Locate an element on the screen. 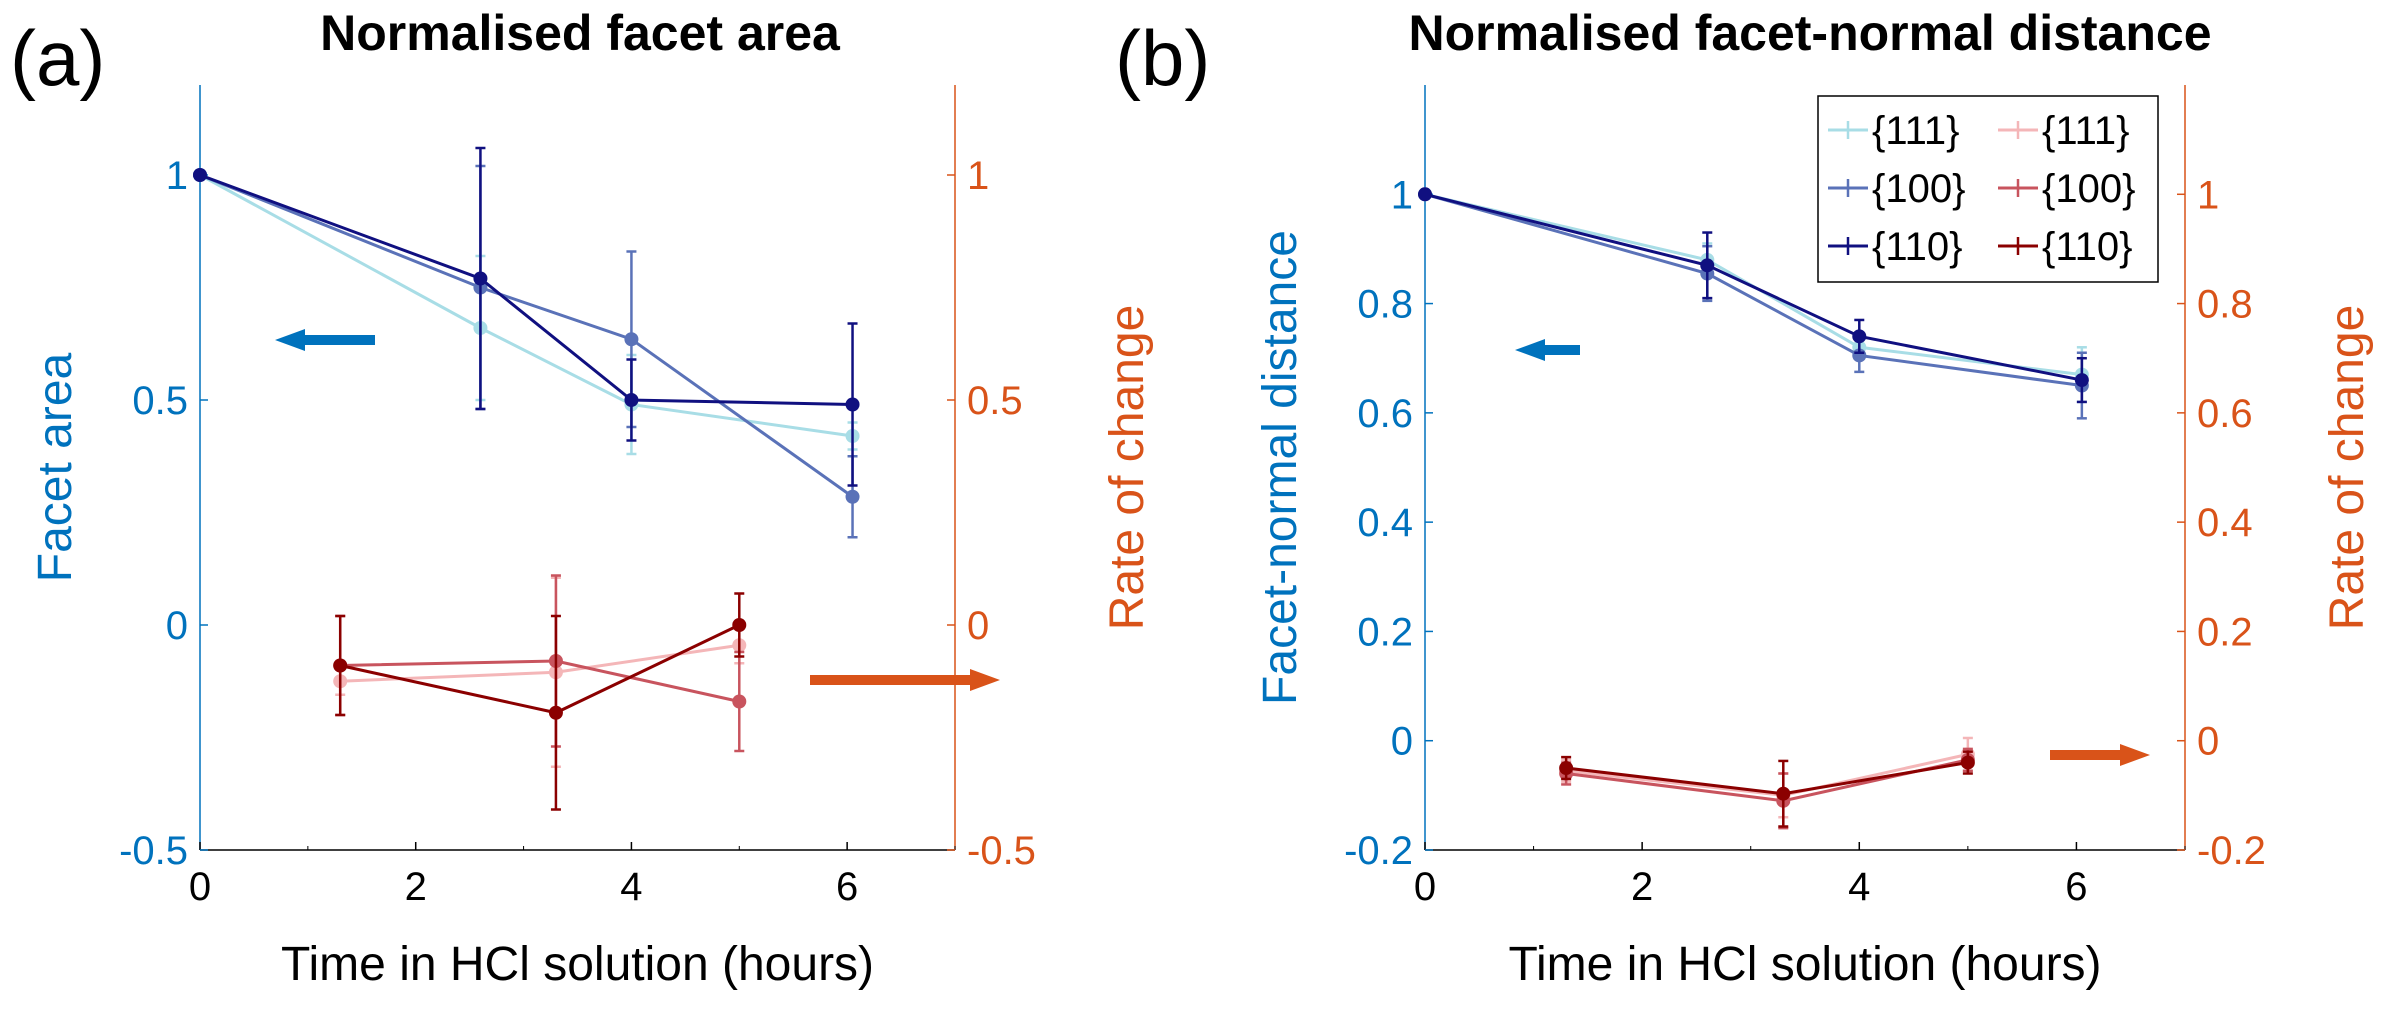 Image resolution: width=2389 pixels, height=1017 pixels. panel-label: (a) is located at coordinates (57, 58).